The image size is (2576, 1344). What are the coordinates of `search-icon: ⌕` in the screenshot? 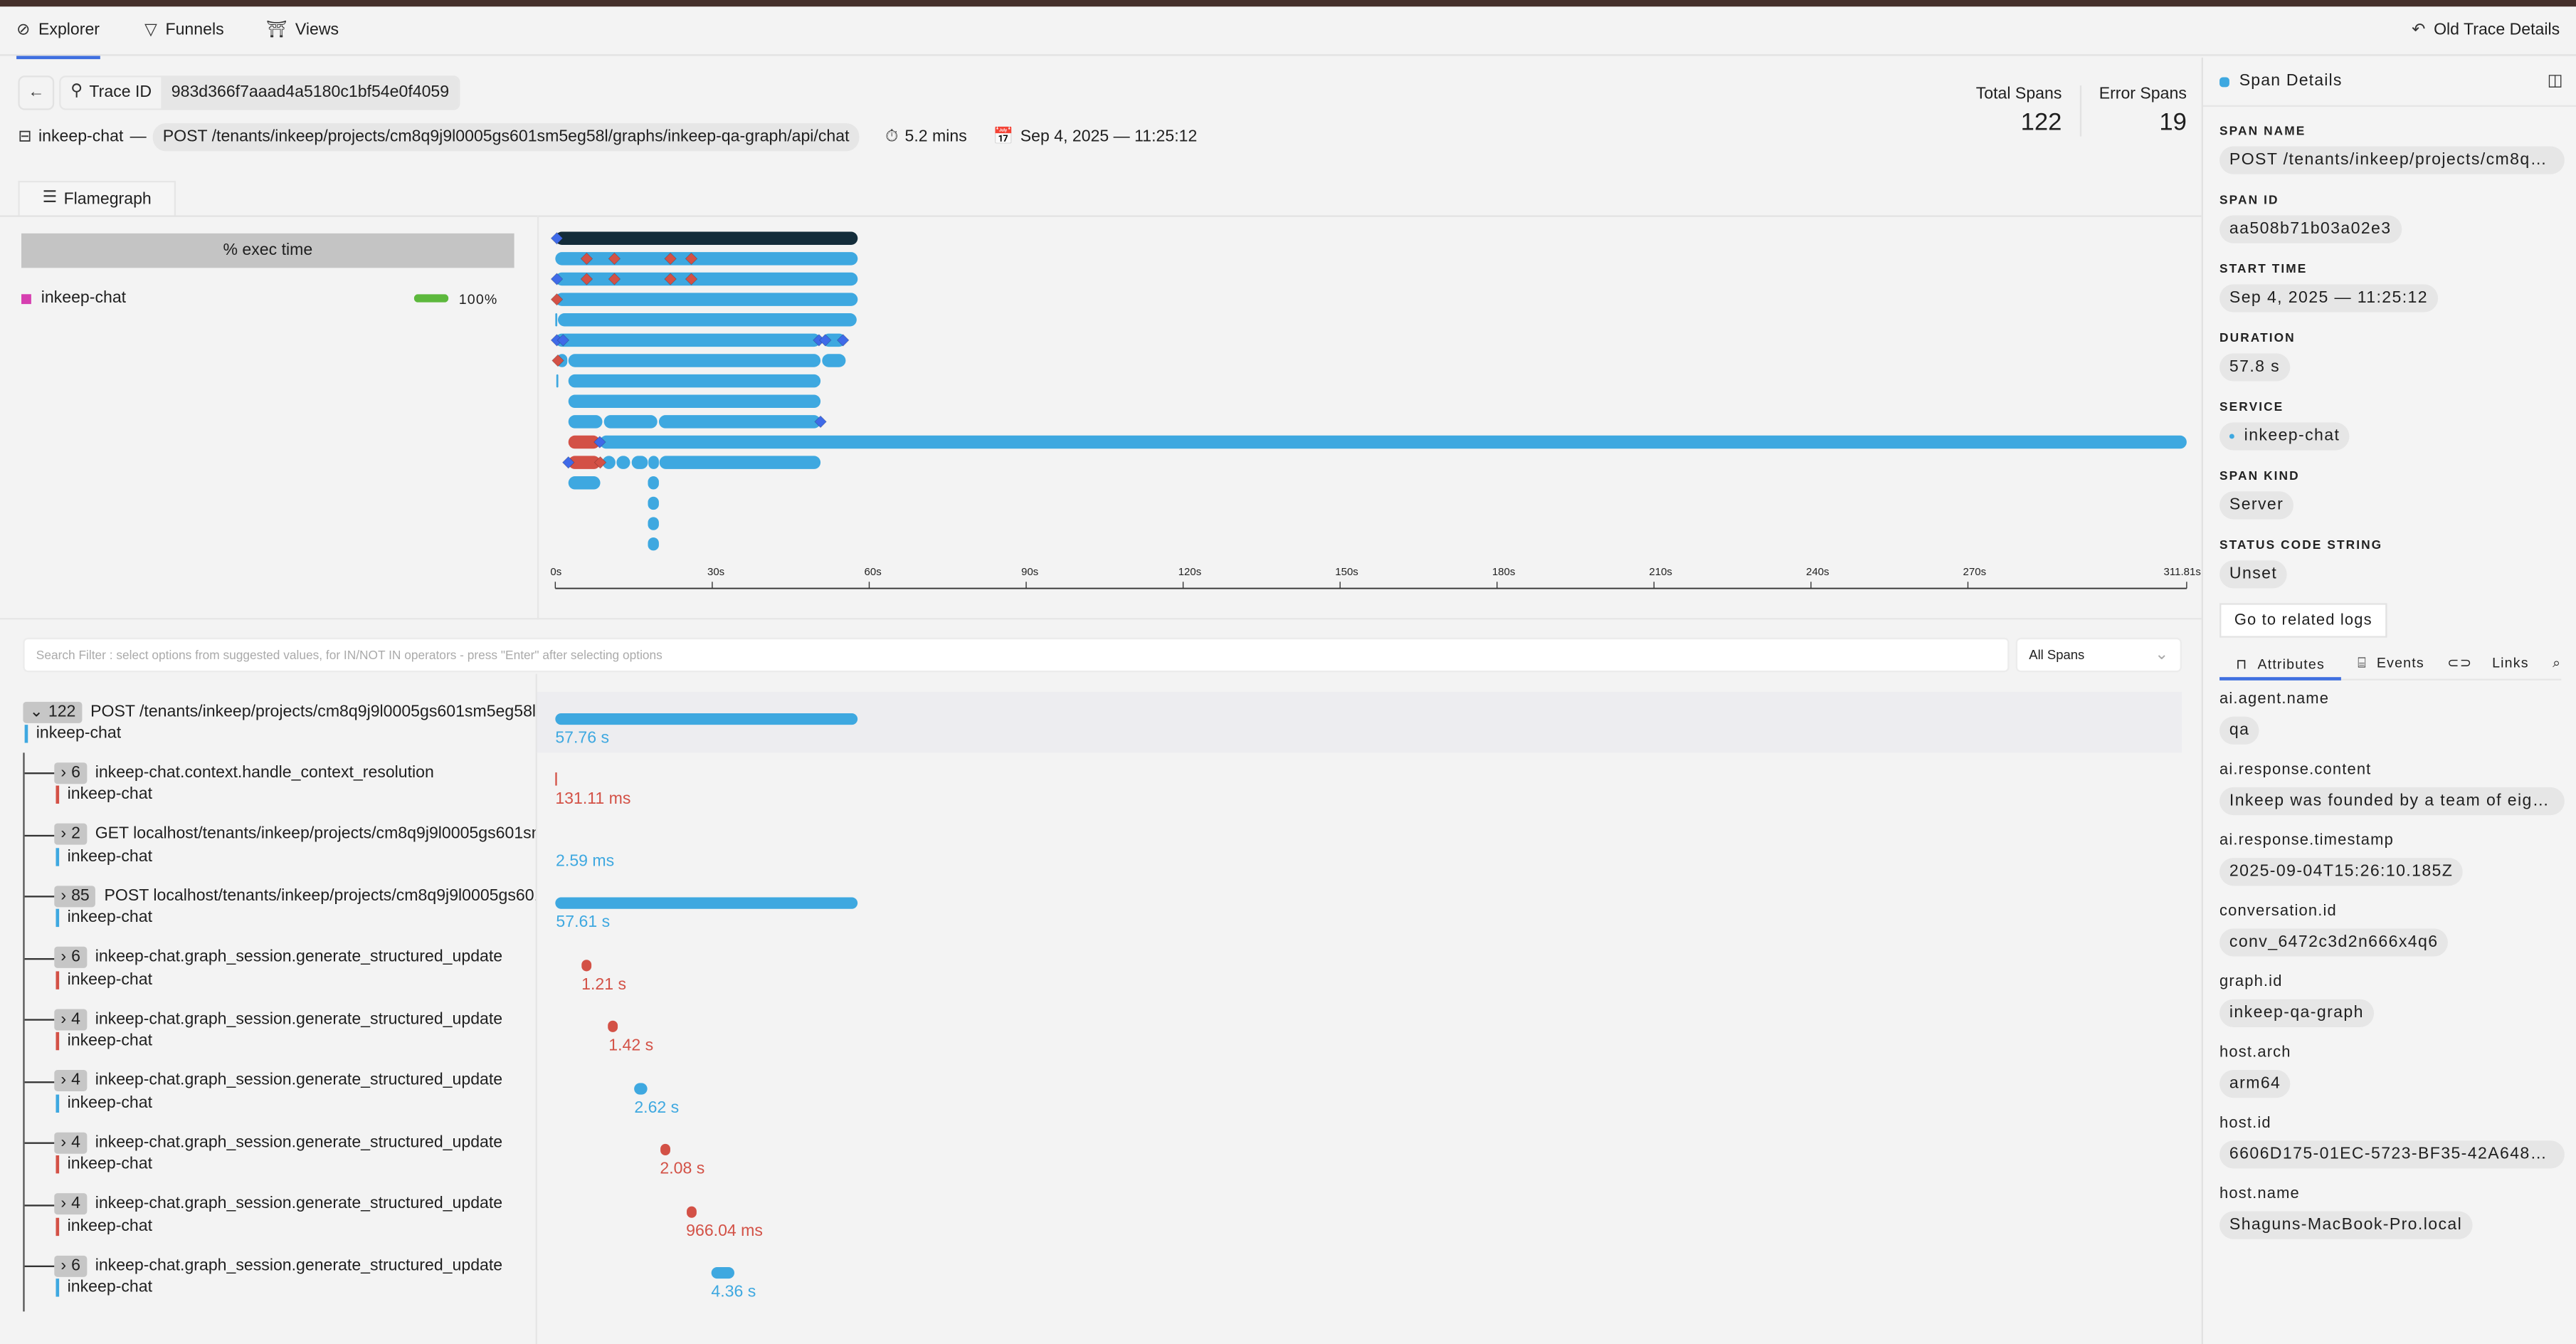 It's located at (2557, 662).